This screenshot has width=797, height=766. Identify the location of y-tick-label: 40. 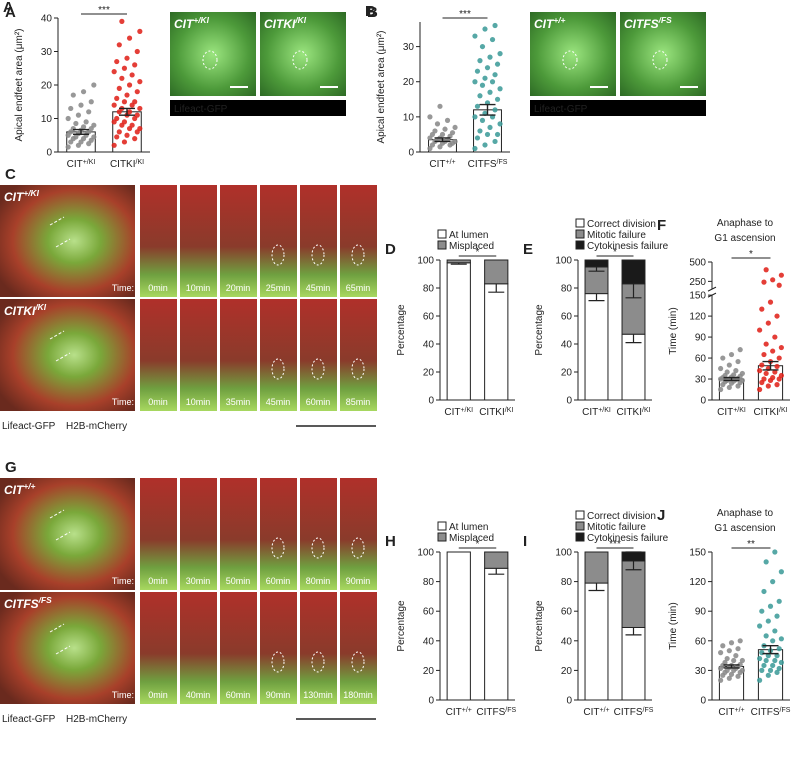
(429, 641).